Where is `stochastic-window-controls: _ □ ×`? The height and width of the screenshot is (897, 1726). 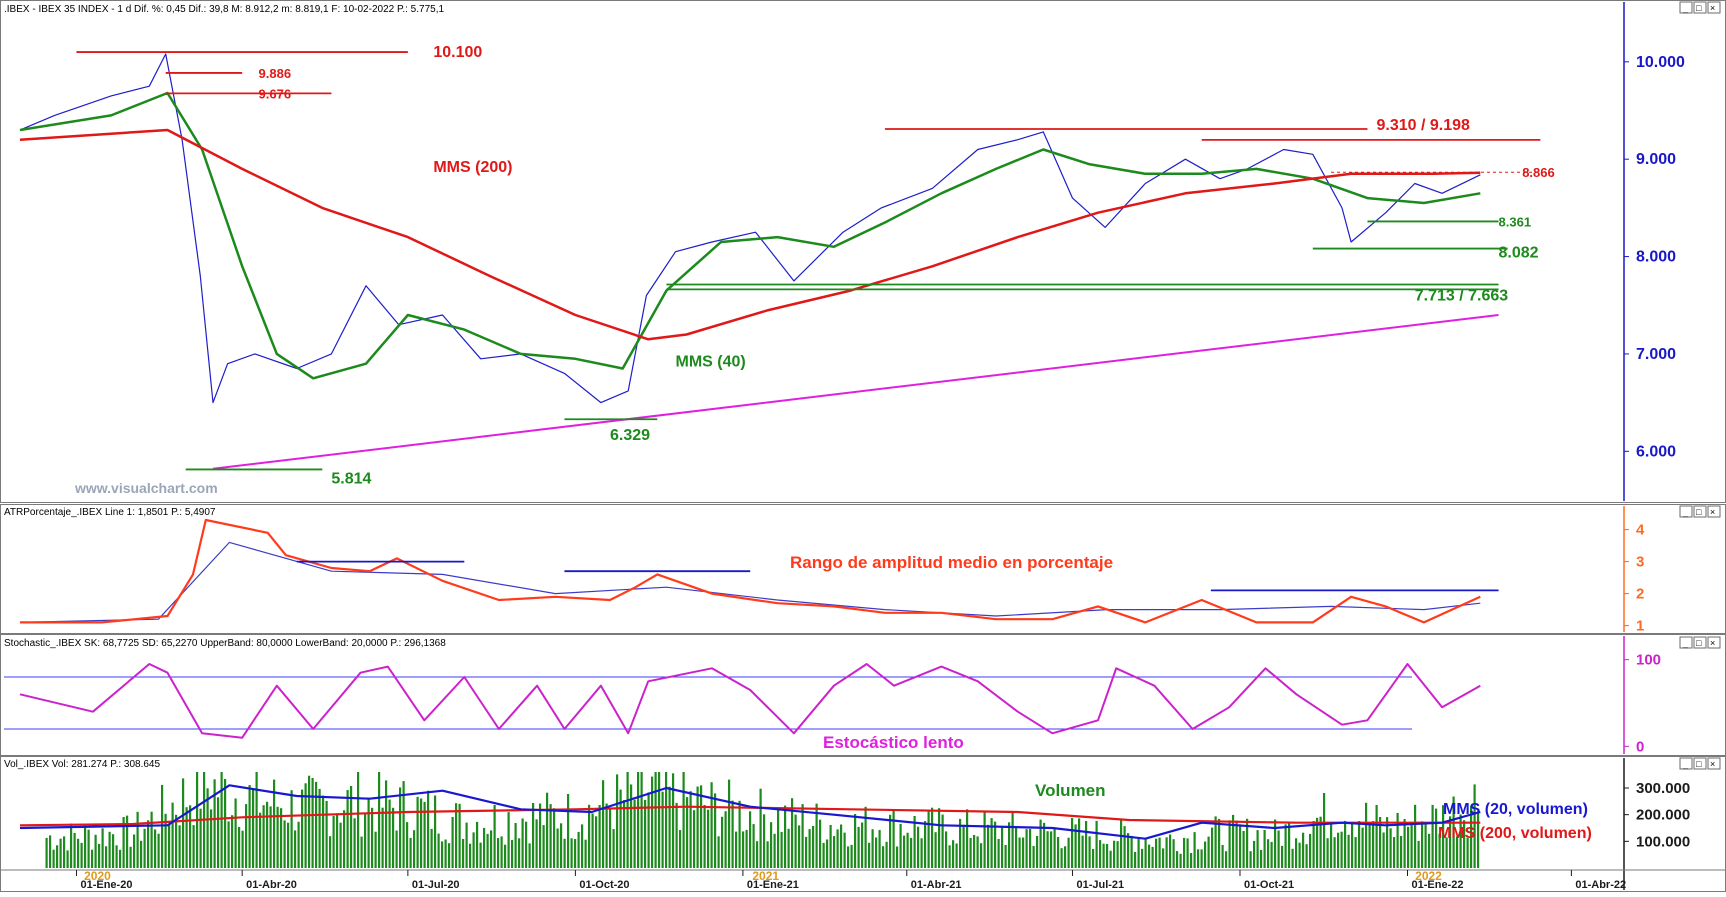
stochastic-window-controls: _ □ × is located at coordinates (1700, 642).